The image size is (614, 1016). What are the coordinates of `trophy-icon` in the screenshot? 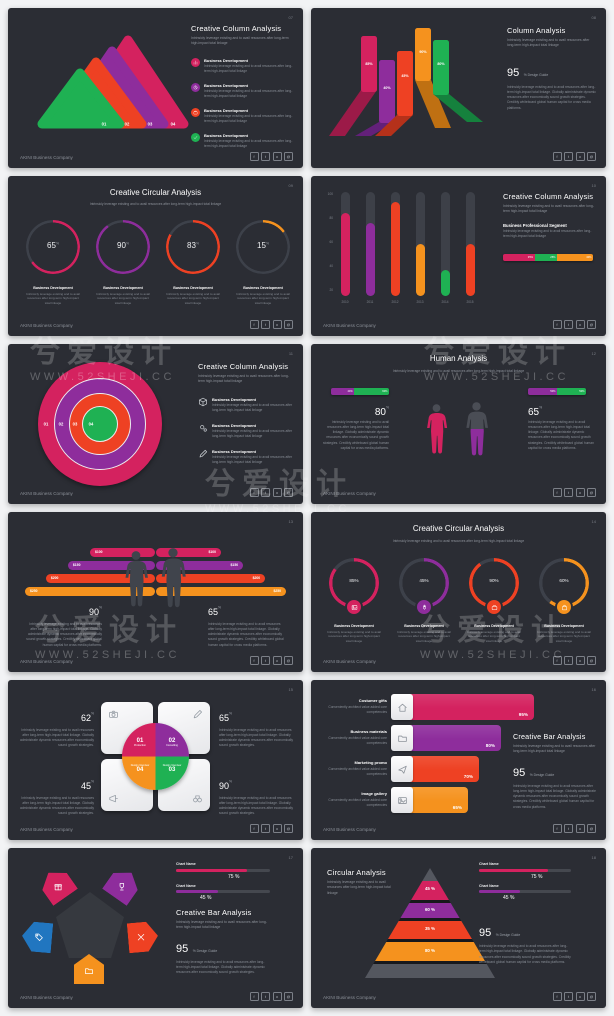 It's located at (123, 885).